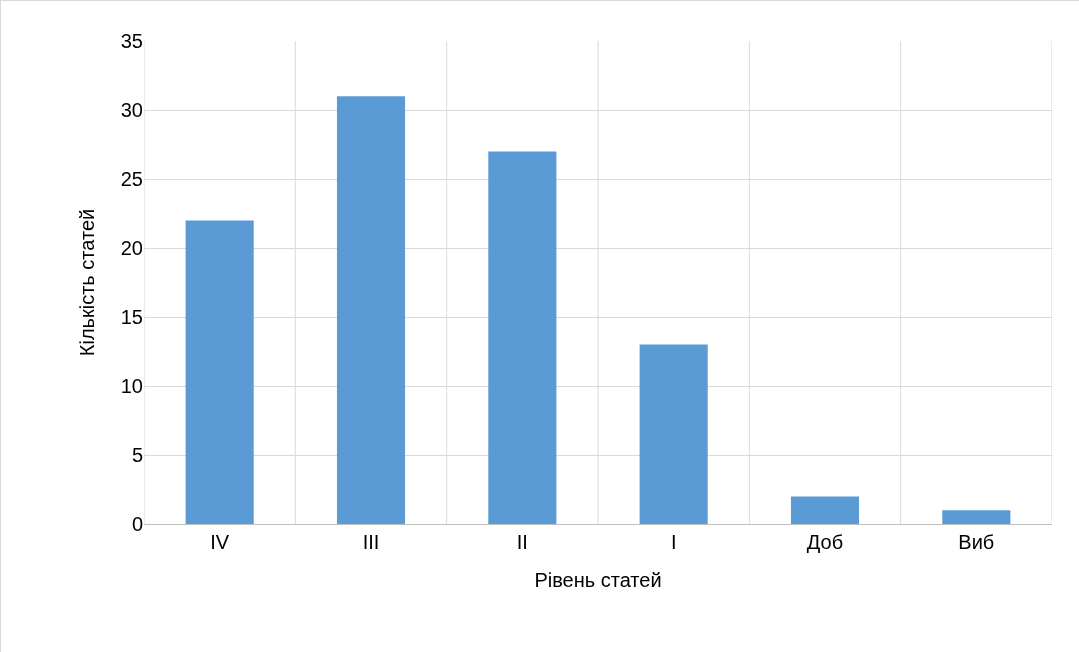 This screenshot has height=652, width=1079. Describe the element at coordinates (371, 542) in the screenshot. I see `x-tick-label: III` at that location.